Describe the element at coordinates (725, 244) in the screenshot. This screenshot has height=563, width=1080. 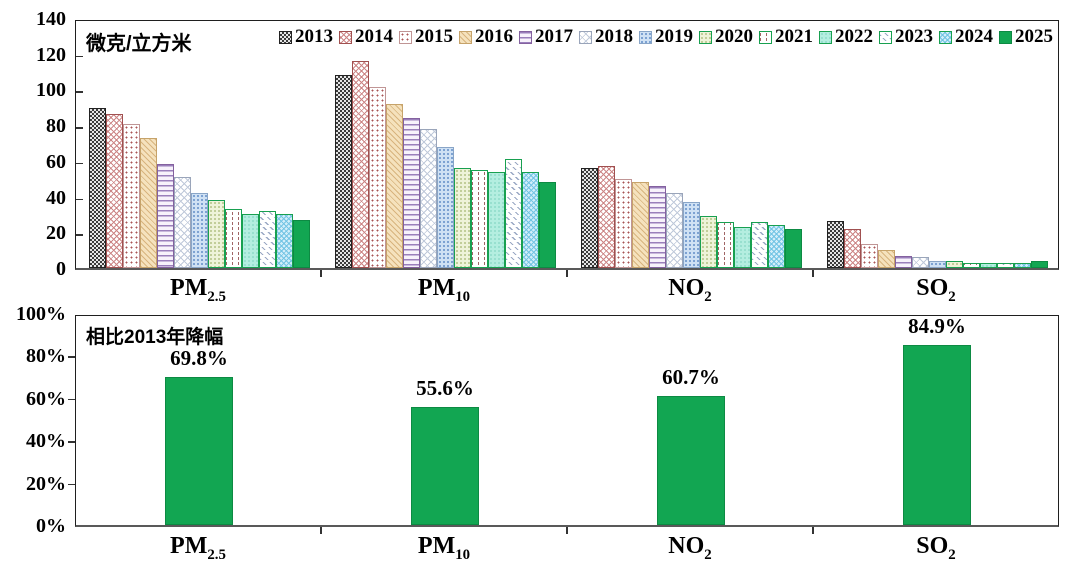
I see `bar-no2-2021` at that location.